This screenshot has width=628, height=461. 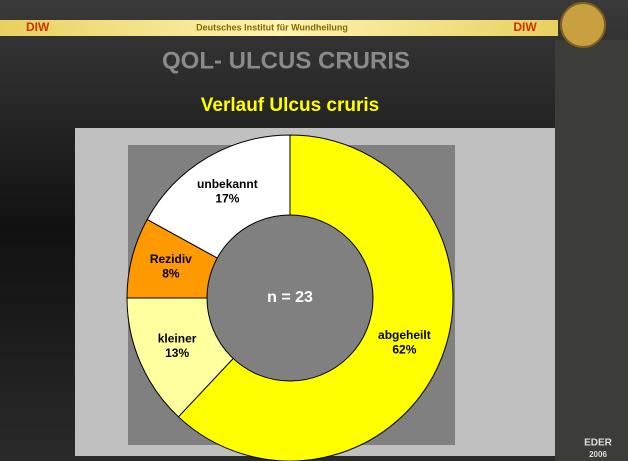 What do you see at coordinates (272, 27) in the screenshot?
I see `header-center: Deutsches Institut für Wundheilung` at bounding box center [272, 27].